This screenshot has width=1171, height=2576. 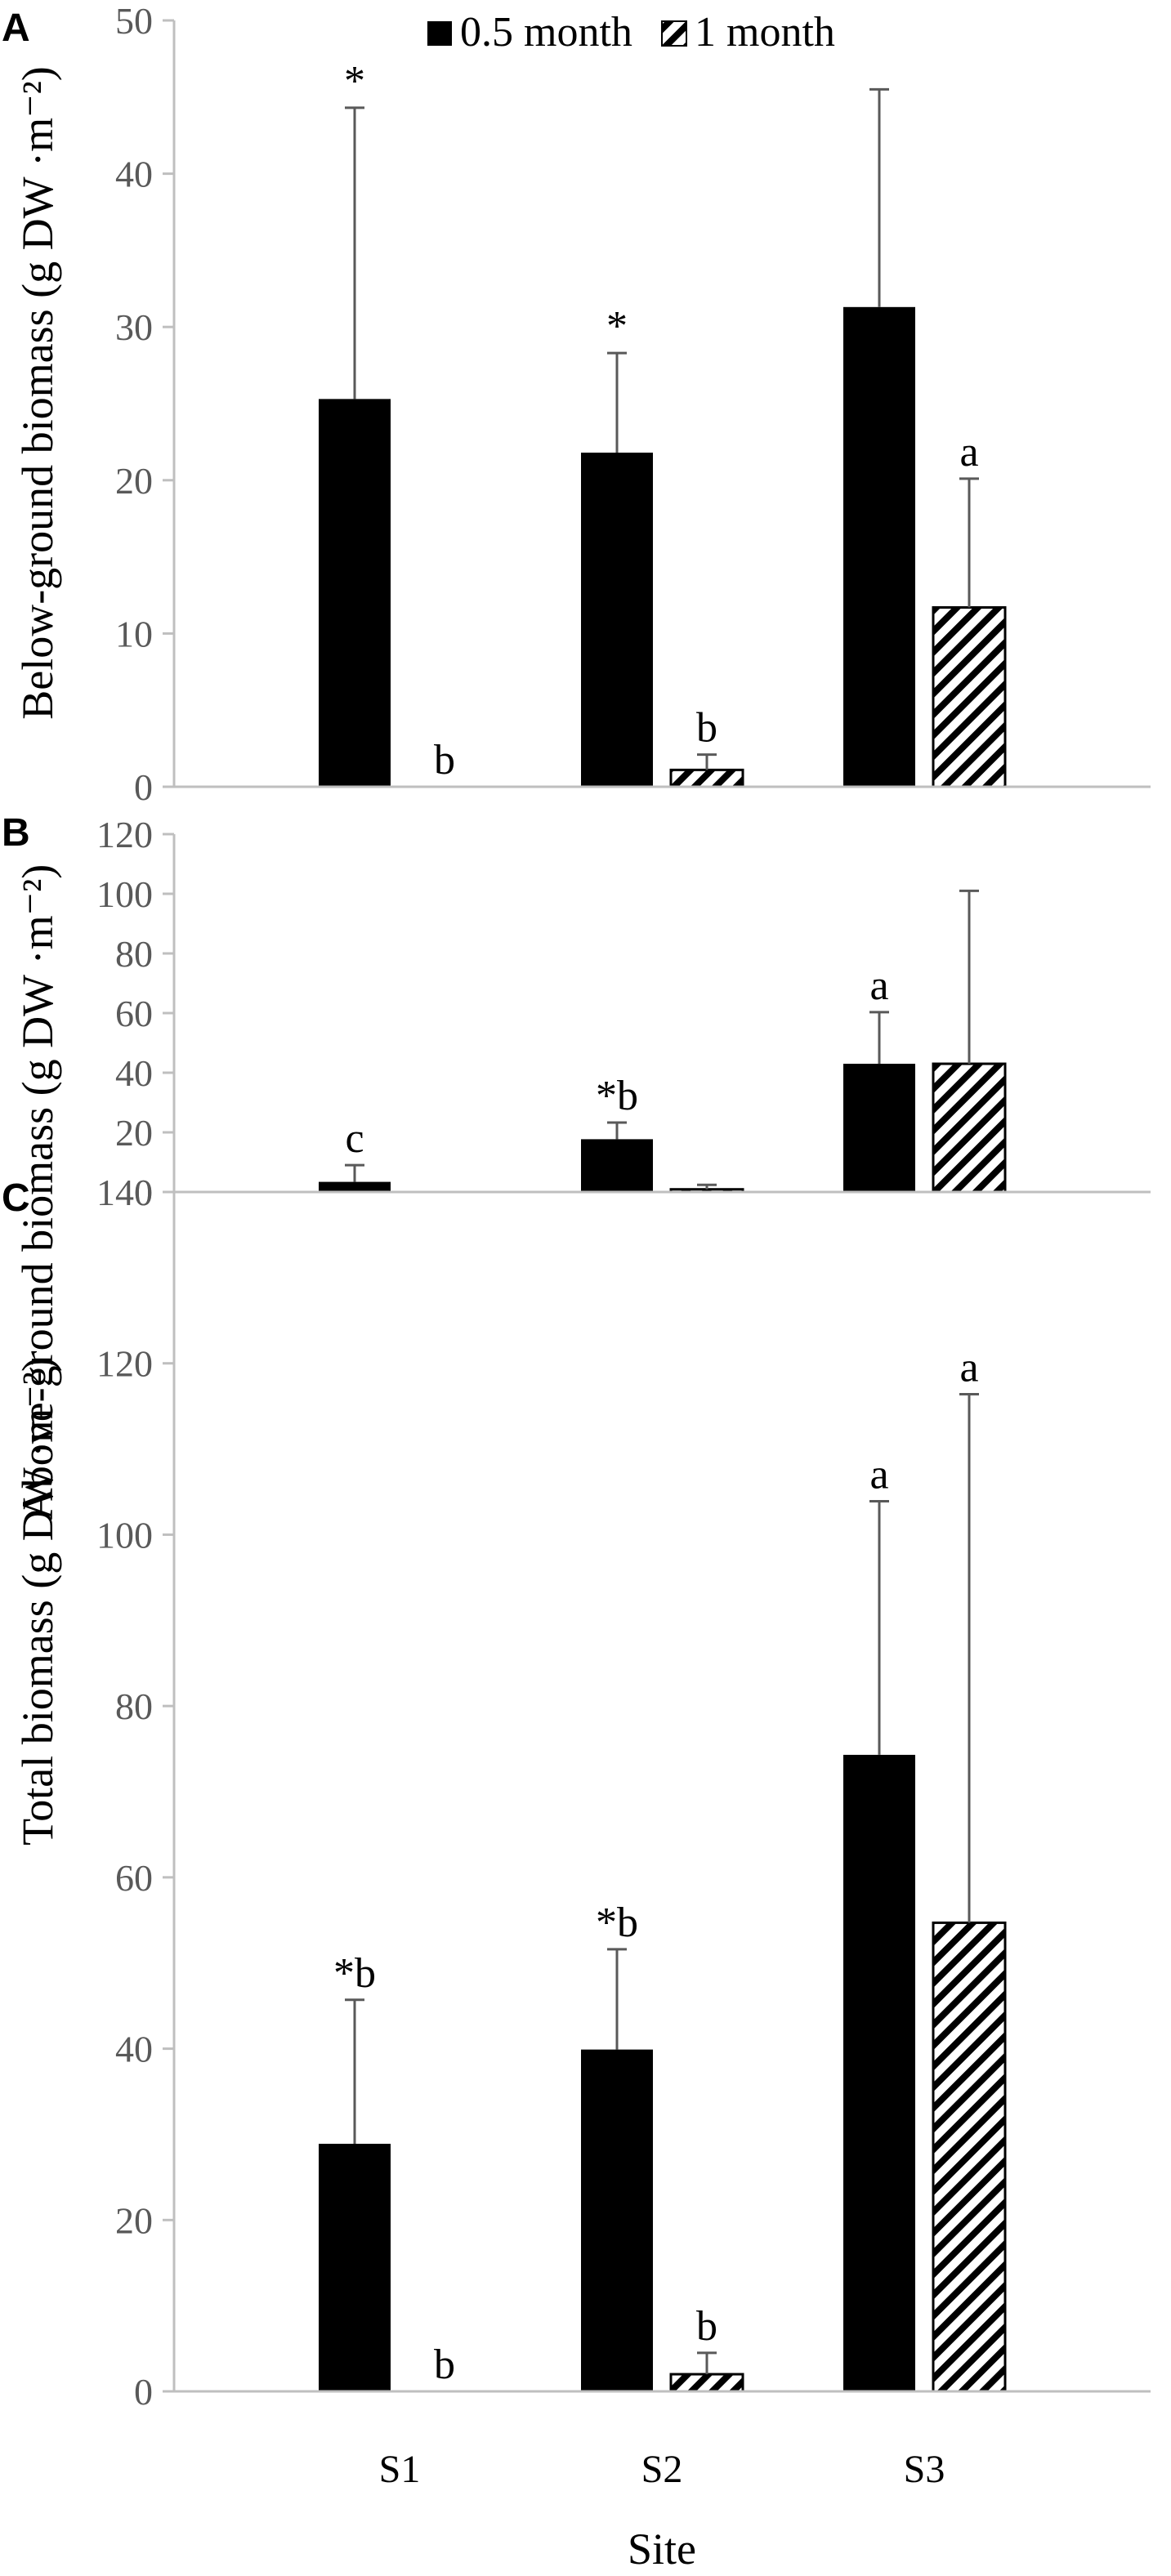 What do you see at coordinates (134, 327) in the screenshot?
I see `y-tick-label: 30` at bounding box center [134, 327].